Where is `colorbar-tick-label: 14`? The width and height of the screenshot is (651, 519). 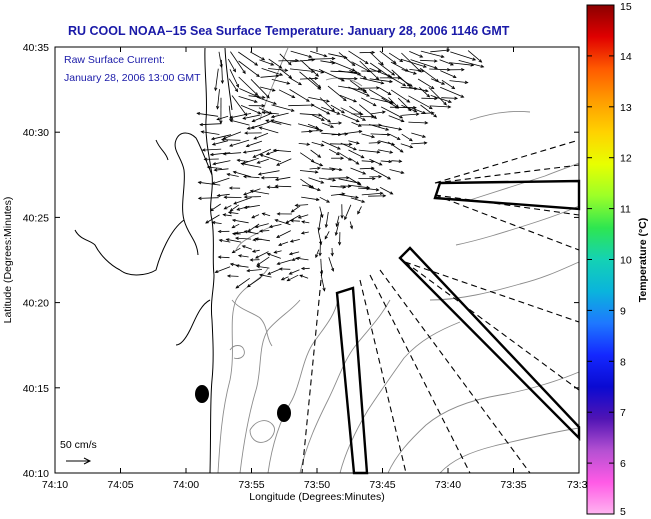
colorbar-tick-label: 14 is located at coordinates (626, 57).